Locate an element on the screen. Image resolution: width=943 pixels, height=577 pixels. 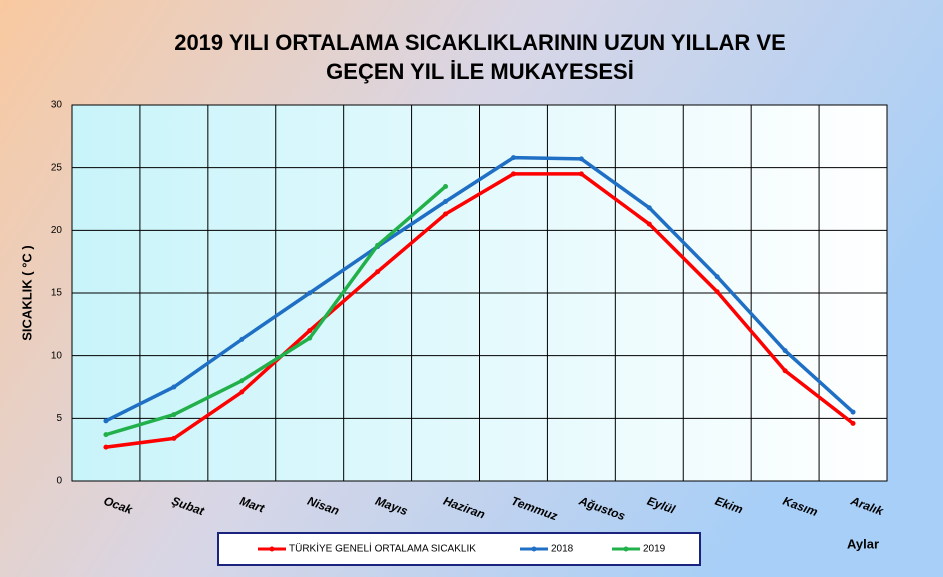
y-tick-label: 0 is located at coordinates (59, 481).